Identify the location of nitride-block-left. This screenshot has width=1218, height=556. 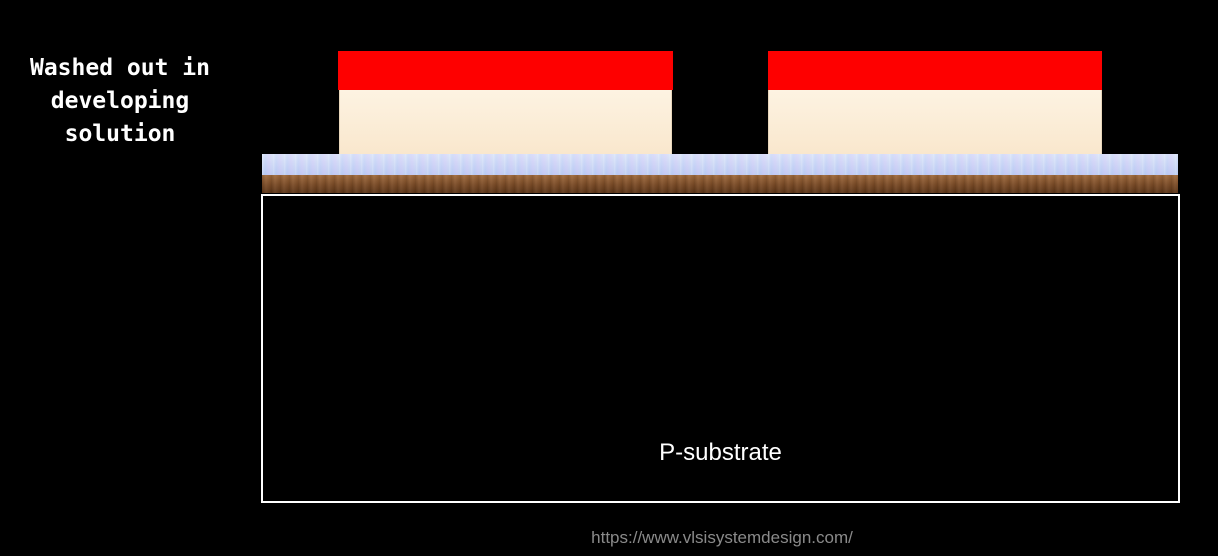
(505, 122).